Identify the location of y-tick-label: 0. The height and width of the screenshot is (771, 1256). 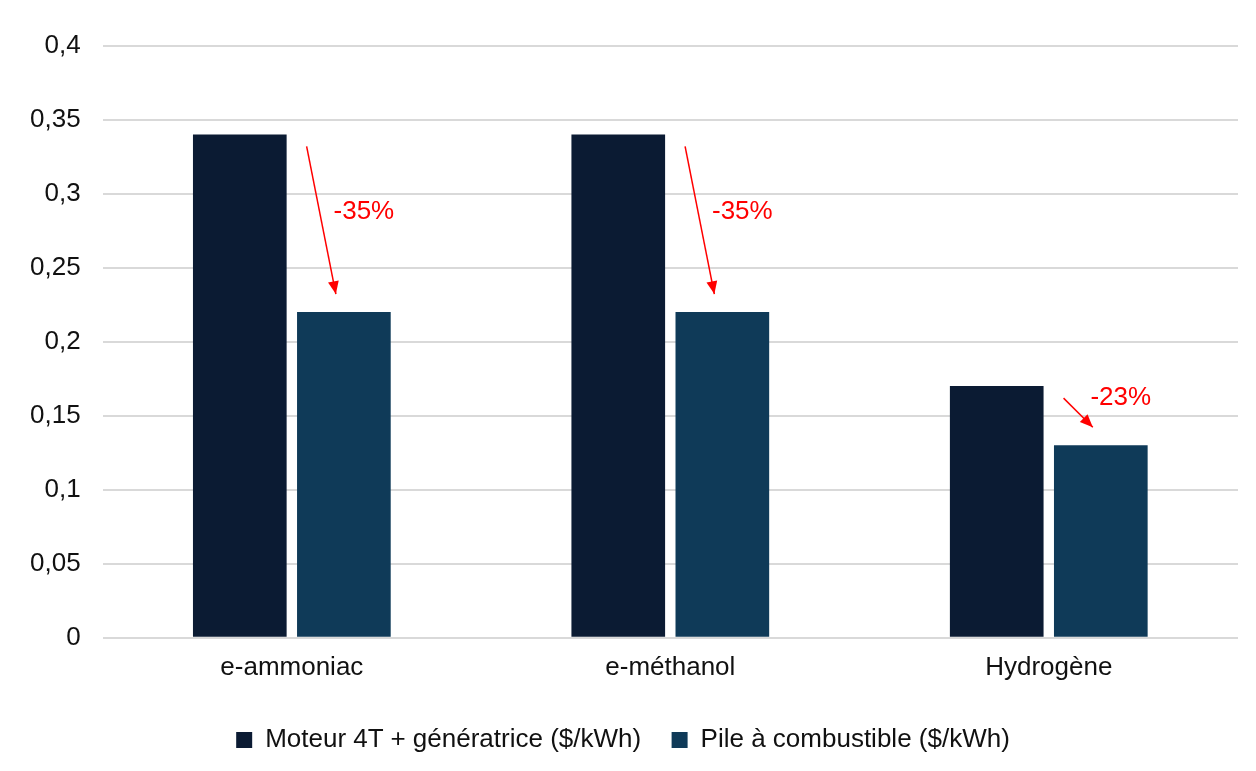
(73, 635).